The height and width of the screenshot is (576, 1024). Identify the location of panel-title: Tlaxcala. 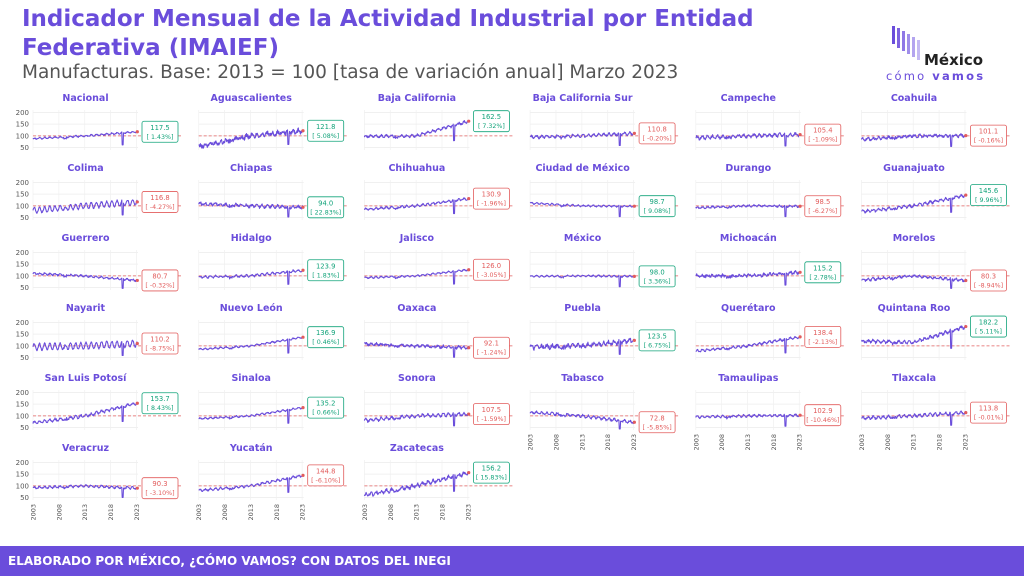
(914, 378).